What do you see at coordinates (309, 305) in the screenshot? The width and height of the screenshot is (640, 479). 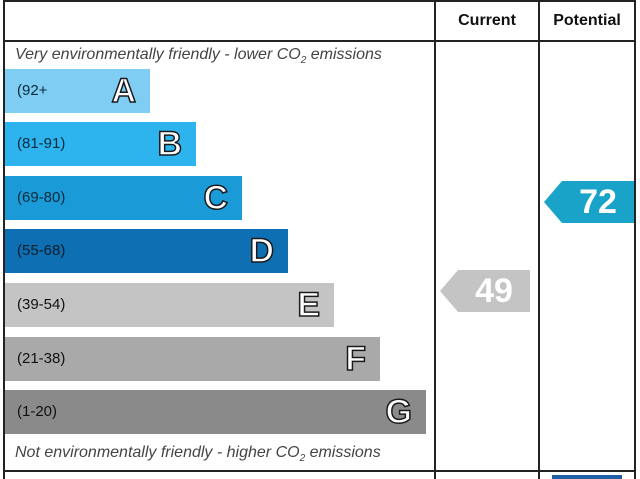 I see `band-letter: E` at bounding box center [309, 305].